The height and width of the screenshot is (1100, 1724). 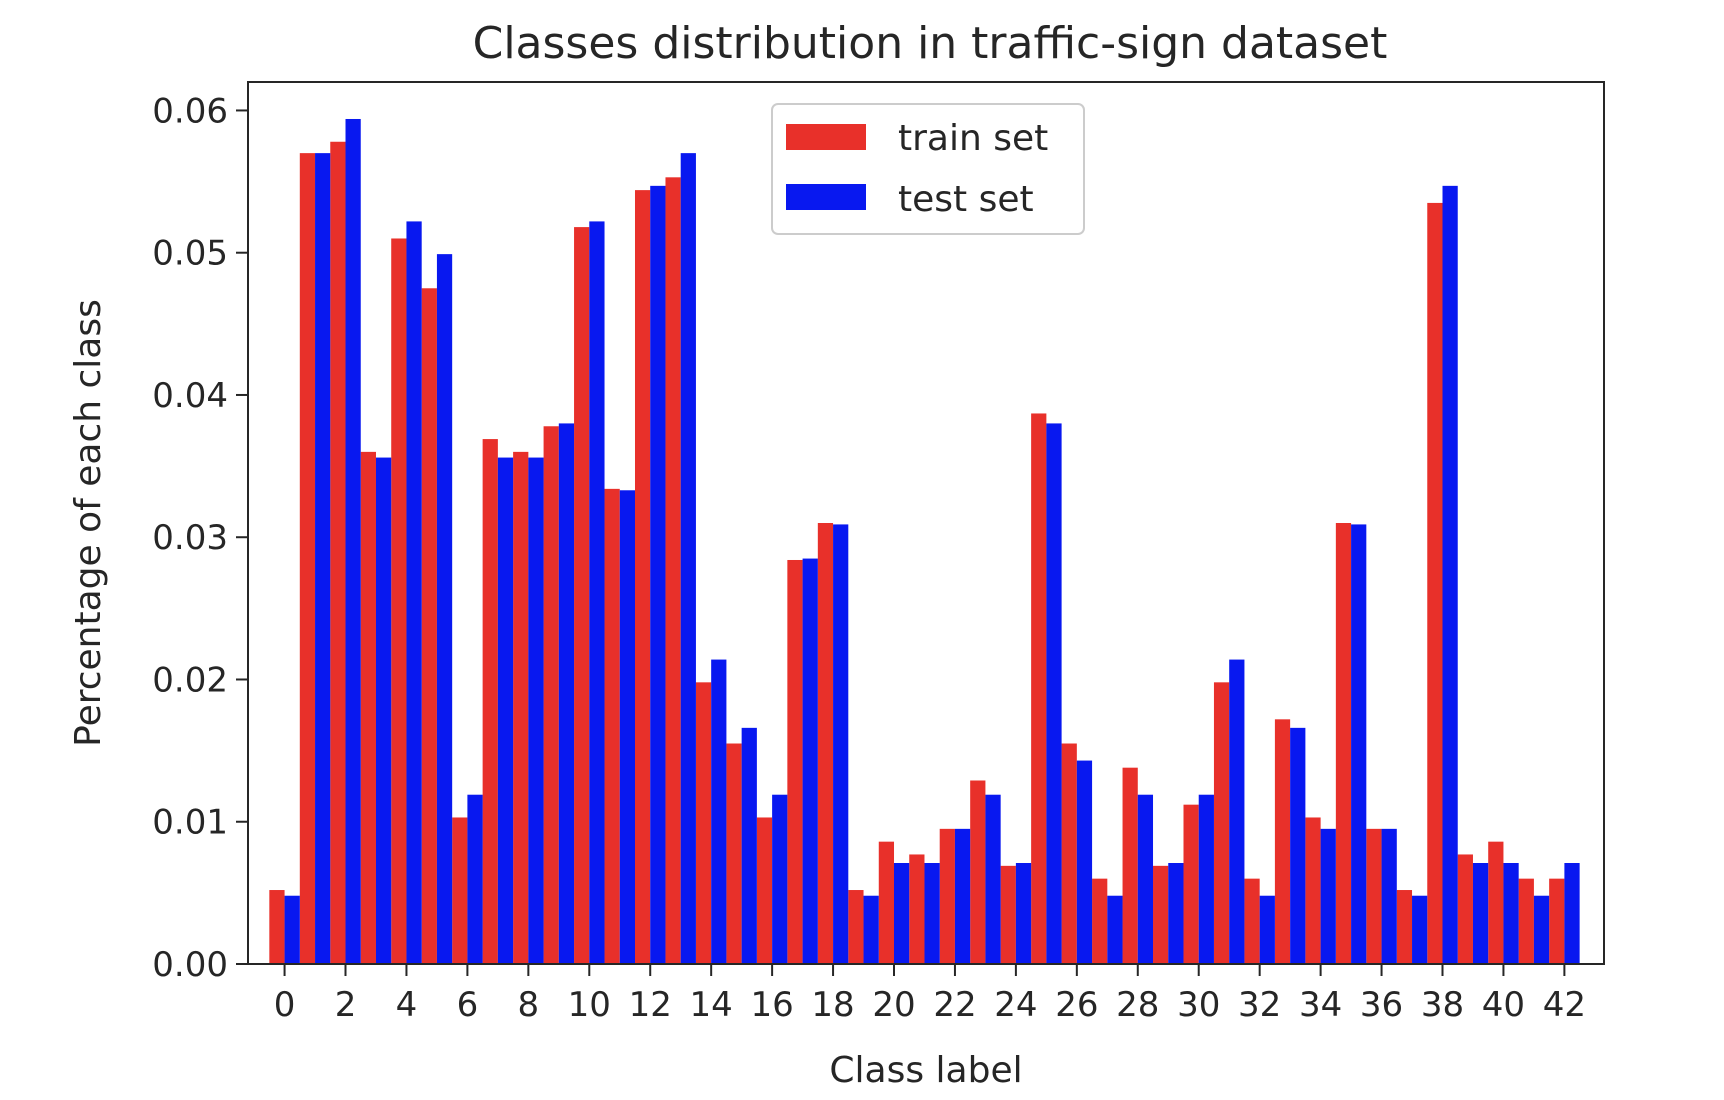 I want to click on y-tick-label: 0.05, so click(x=190, y=254).